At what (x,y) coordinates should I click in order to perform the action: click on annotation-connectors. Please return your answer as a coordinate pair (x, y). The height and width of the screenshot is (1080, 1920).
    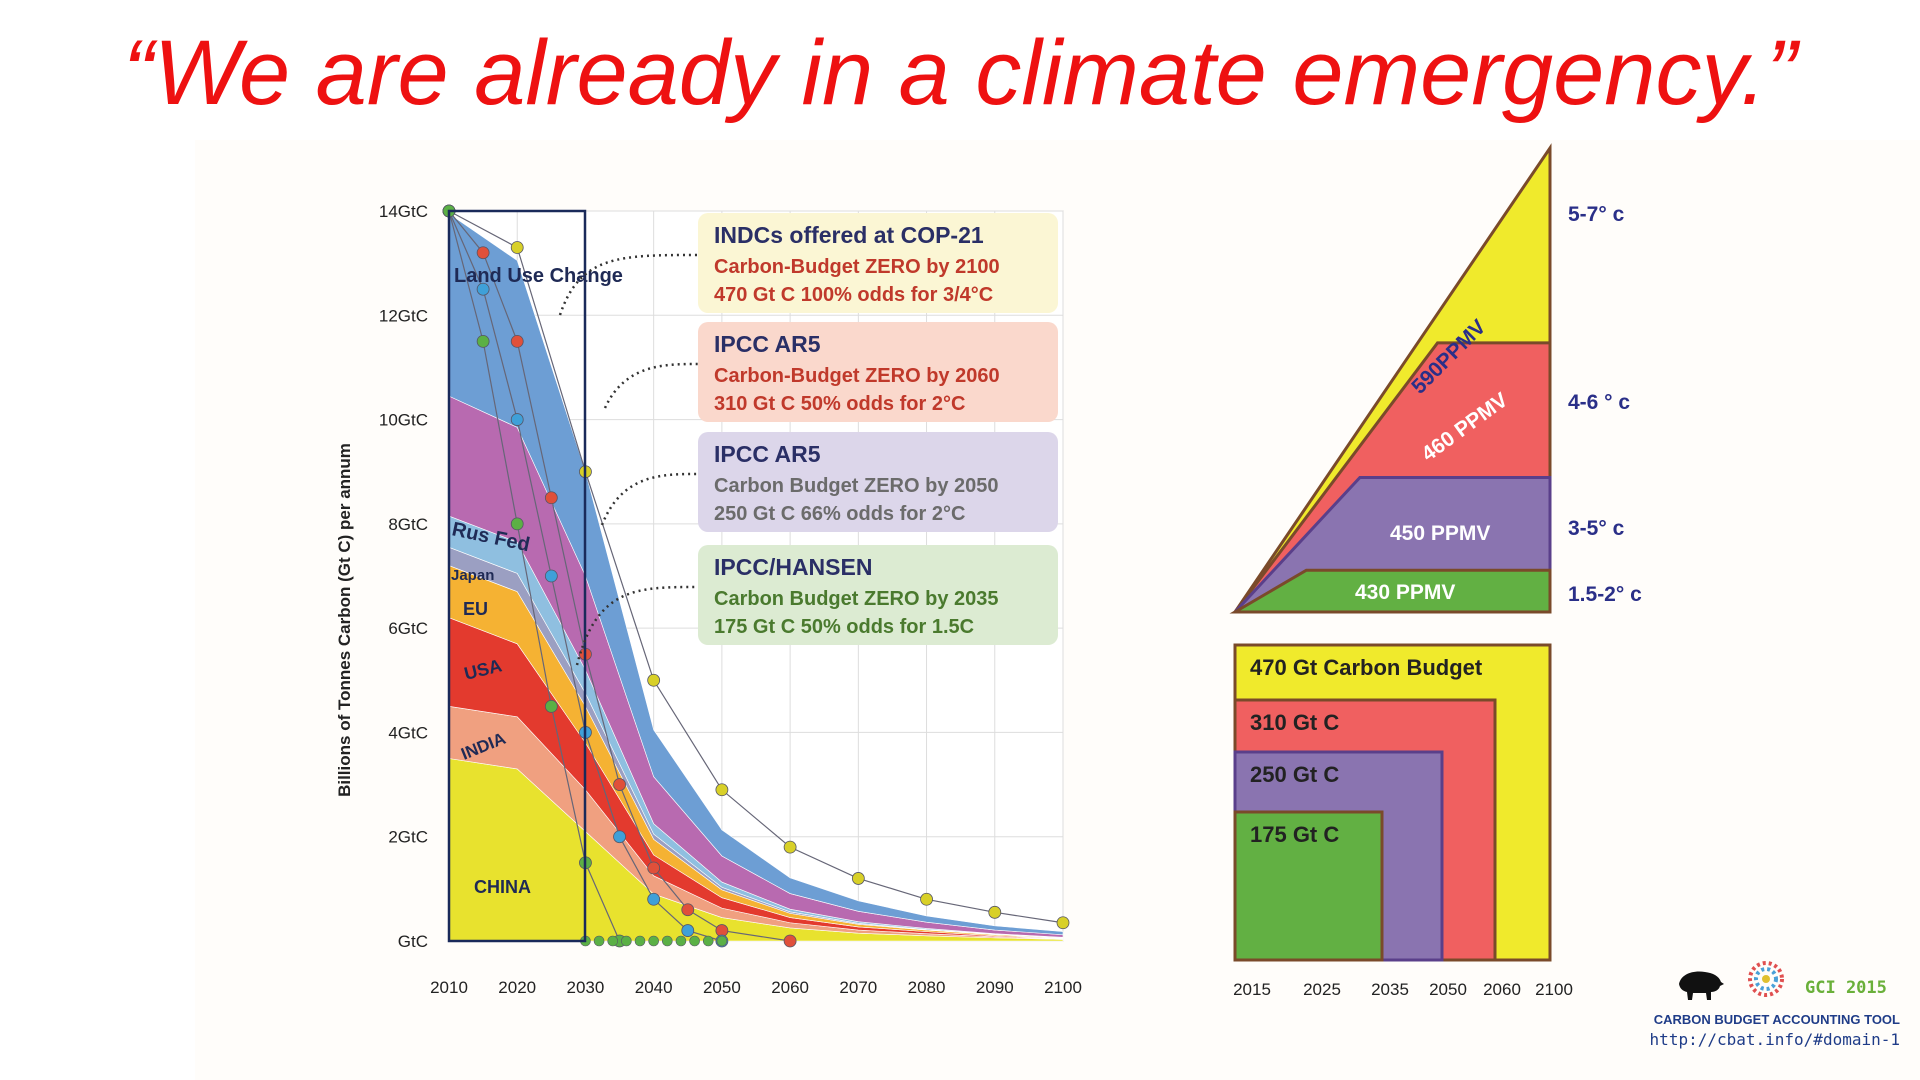
    Looking at the image, I should click on (628, 459).